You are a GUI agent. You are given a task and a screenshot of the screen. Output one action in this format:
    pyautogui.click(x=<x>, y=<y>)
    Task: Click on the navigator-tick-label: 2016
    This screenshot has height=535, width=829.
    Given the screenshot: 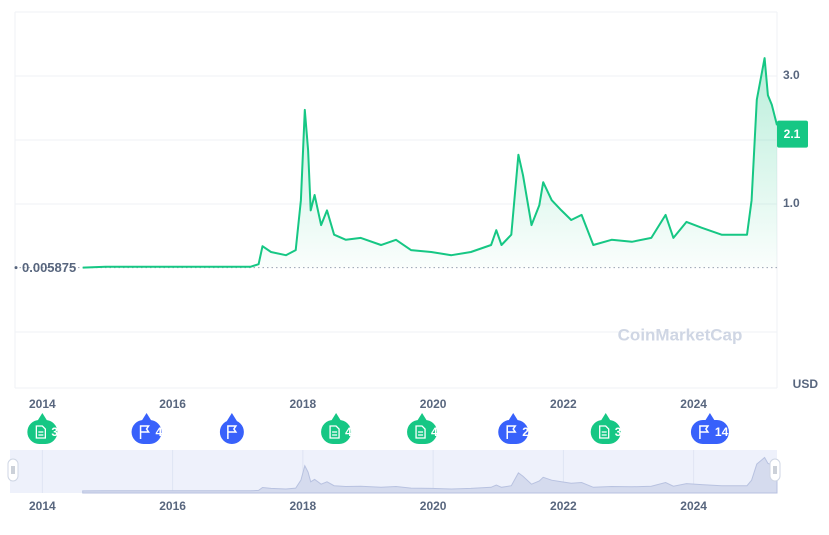 What is the action you would take?
    pyautogui.click(x=172, y=506)
    